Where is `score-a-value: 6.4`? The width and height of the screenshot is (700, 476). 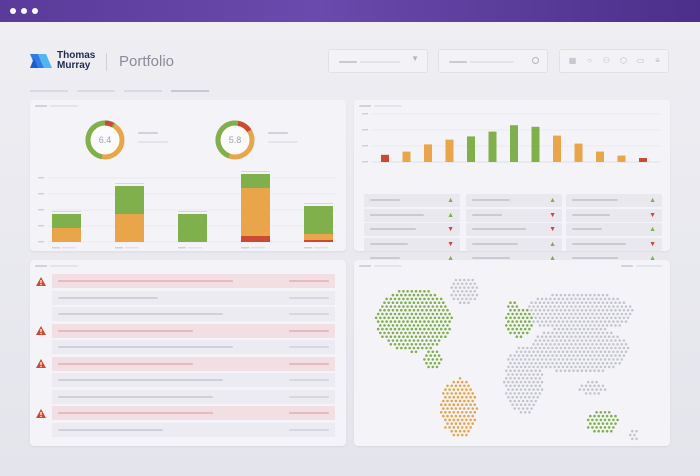 score-a-value: 6.4 is located at coordinates (105, 140).